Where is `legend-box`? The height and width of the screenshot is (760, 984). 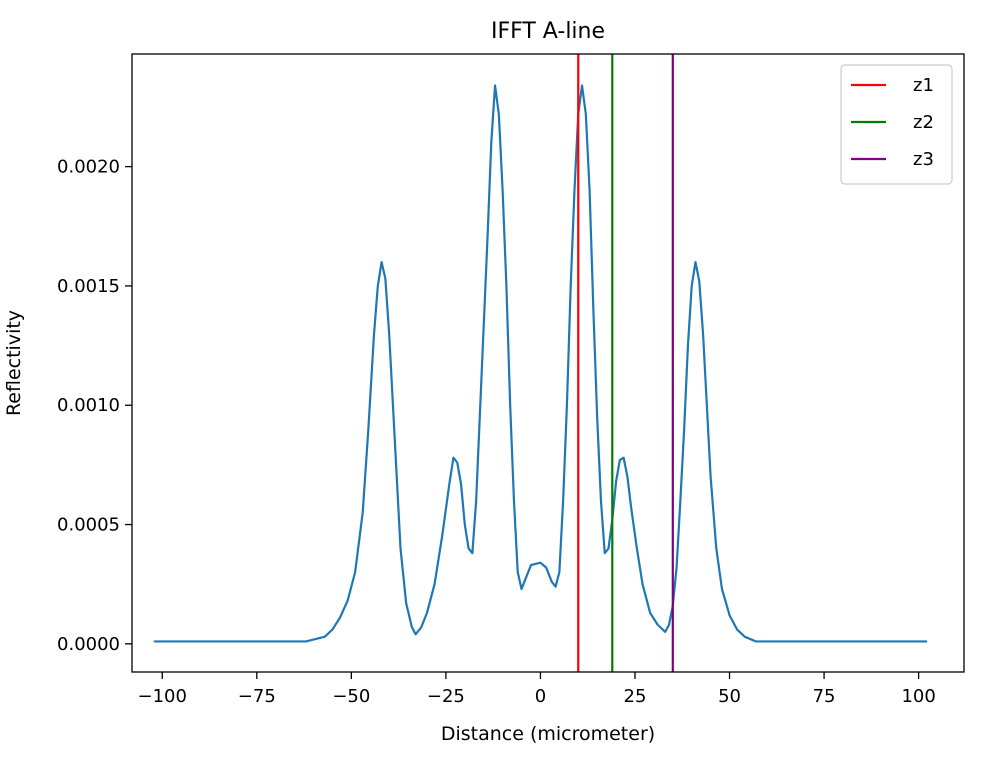
legend-box is located at coordinates (896, 124).